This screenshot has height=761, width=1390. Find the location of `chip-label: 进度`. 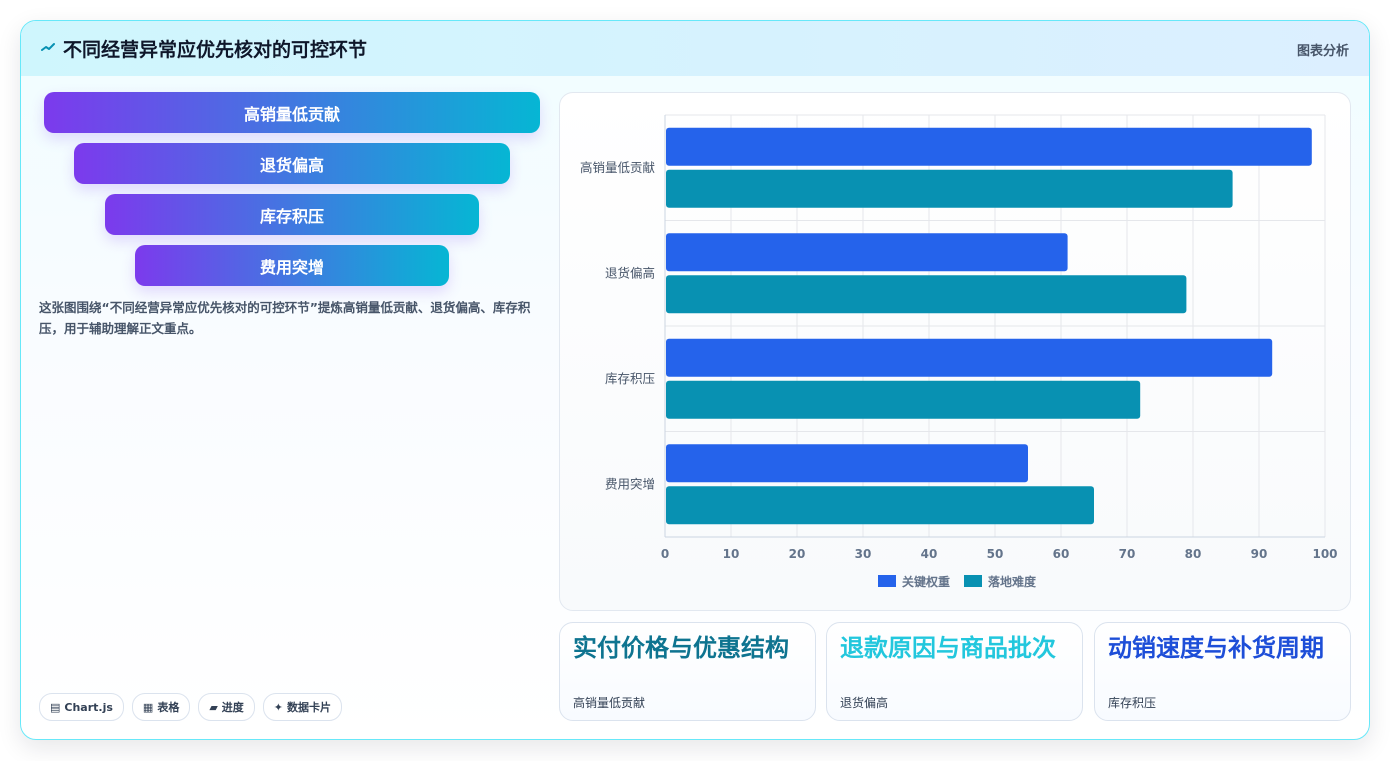

chip-label: 进度 is located at coordinates (232, 707).